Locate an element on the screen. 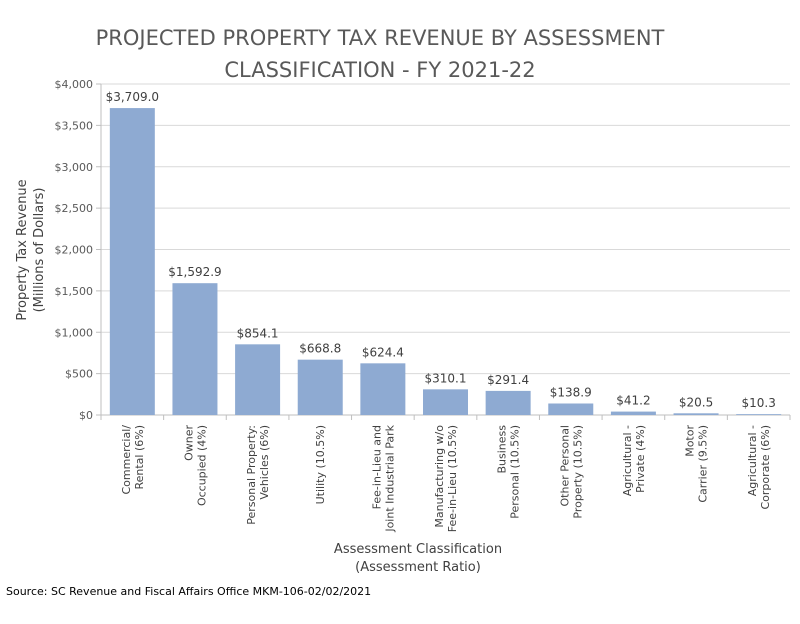  data-label: $3,709.0 is located at coordinates (132, 97).